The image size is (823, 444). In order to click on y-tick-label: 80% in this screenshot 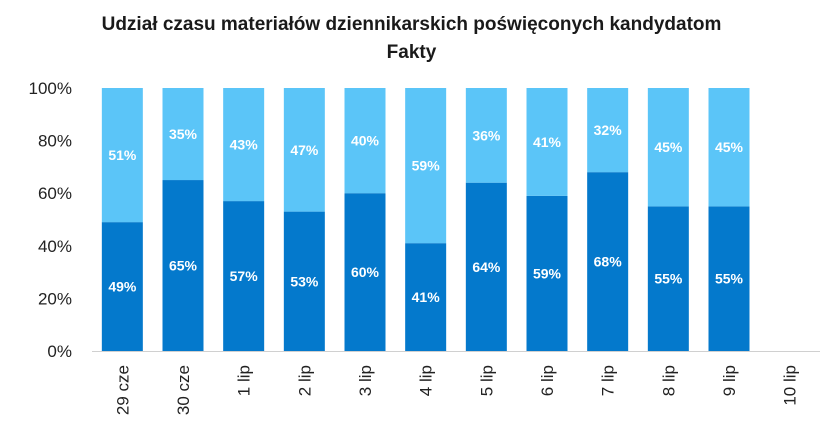, I will do `click(55, 141)`.